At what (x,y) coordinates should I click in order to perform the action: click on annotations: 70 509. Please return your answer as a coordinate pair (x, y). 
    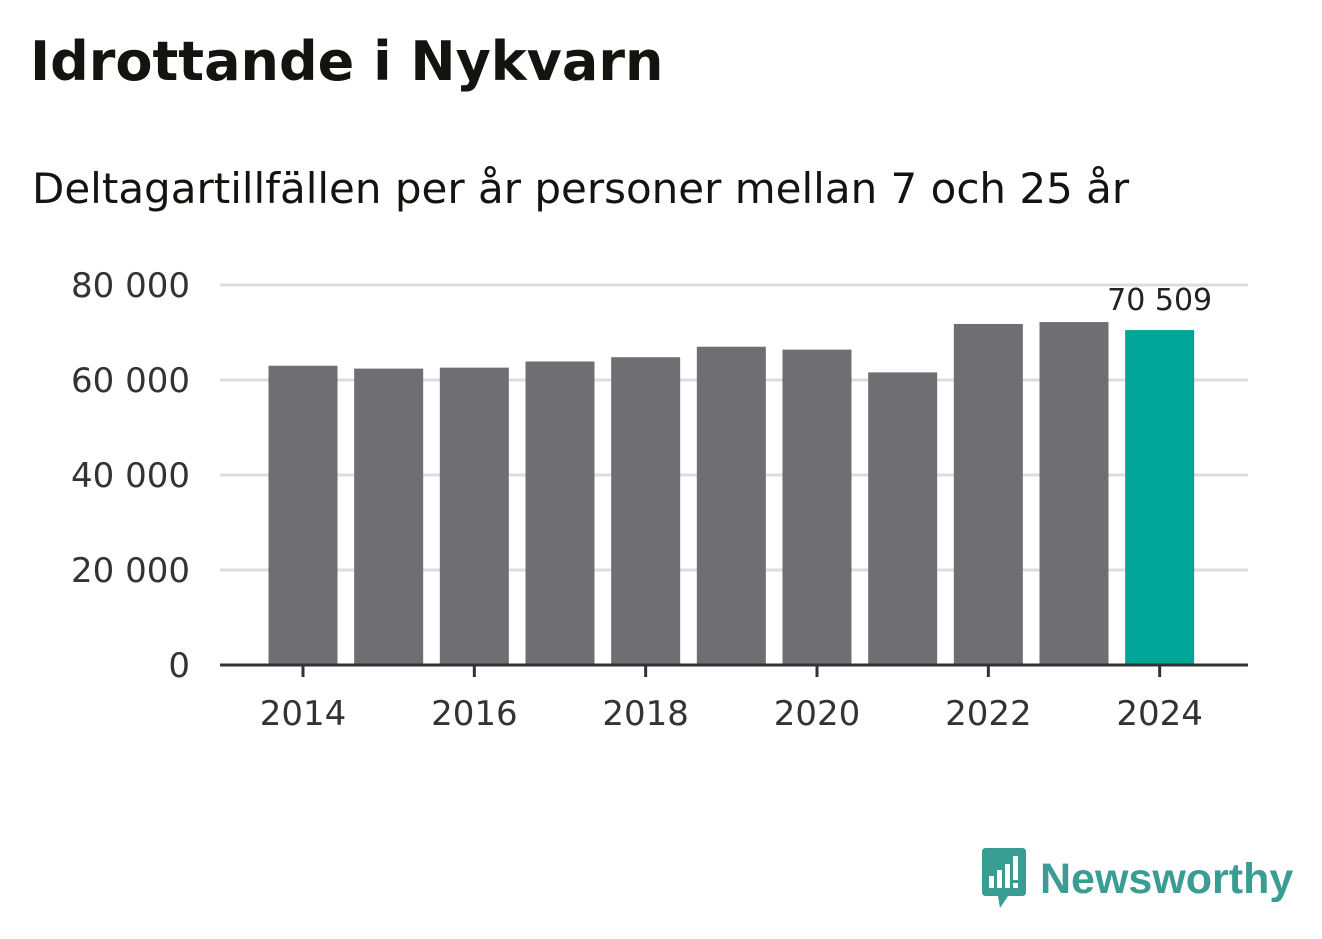
    Looking at the image, I should click on (1159, 300).